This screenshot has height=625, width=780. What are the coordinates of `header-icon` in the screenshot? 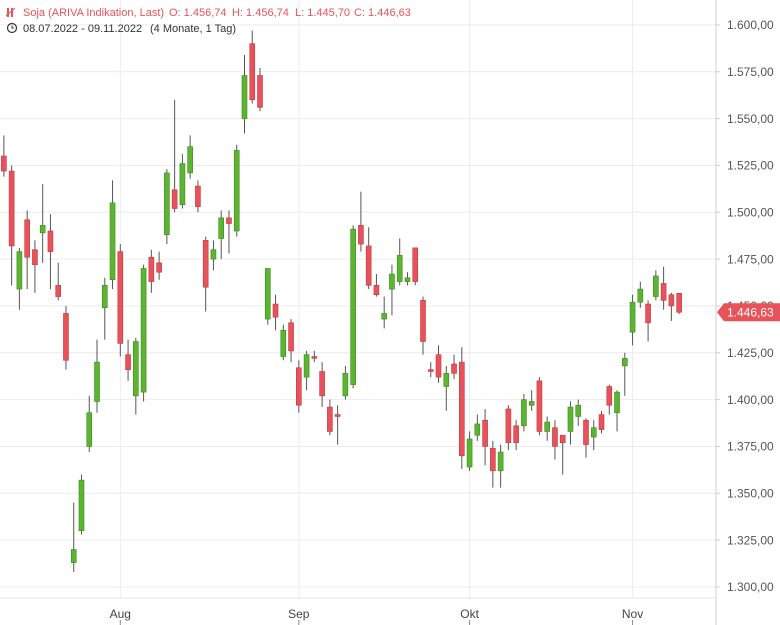 It's located at (10, 12).